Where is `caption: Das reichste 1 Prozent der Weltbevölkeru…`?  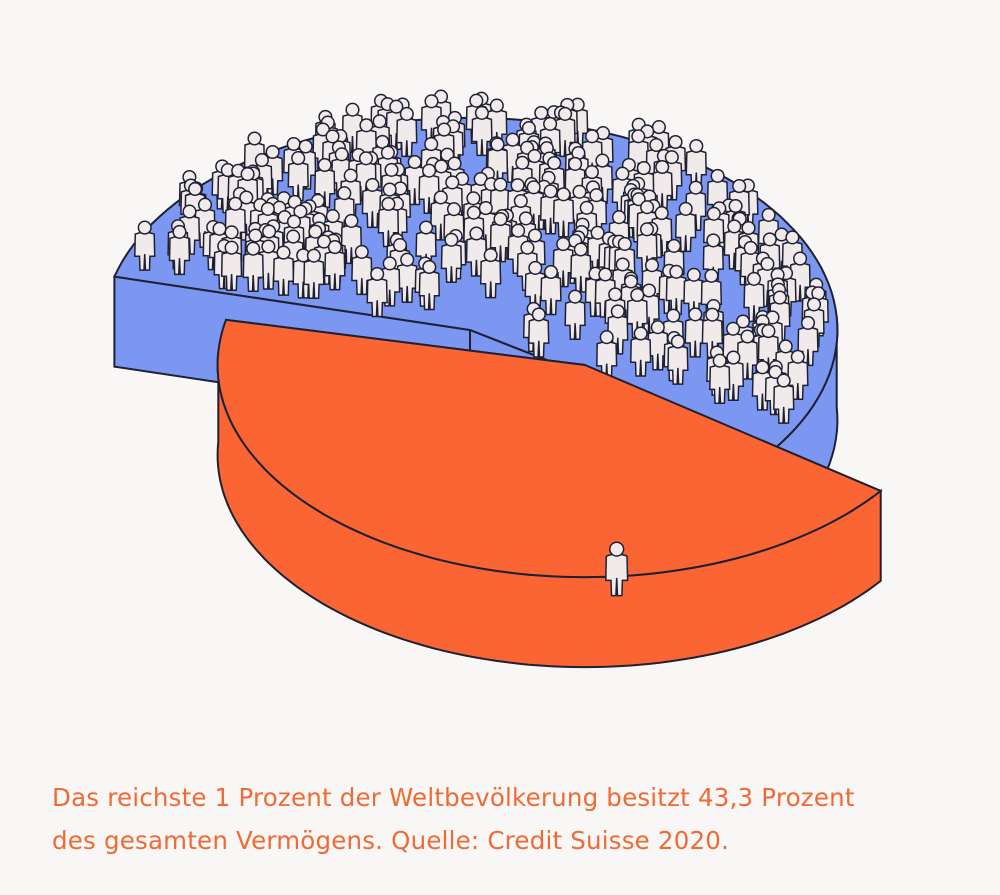
caption: Das reichste 1 Prozent der Weltbevölkeru… is located at coordinates (512, 819).